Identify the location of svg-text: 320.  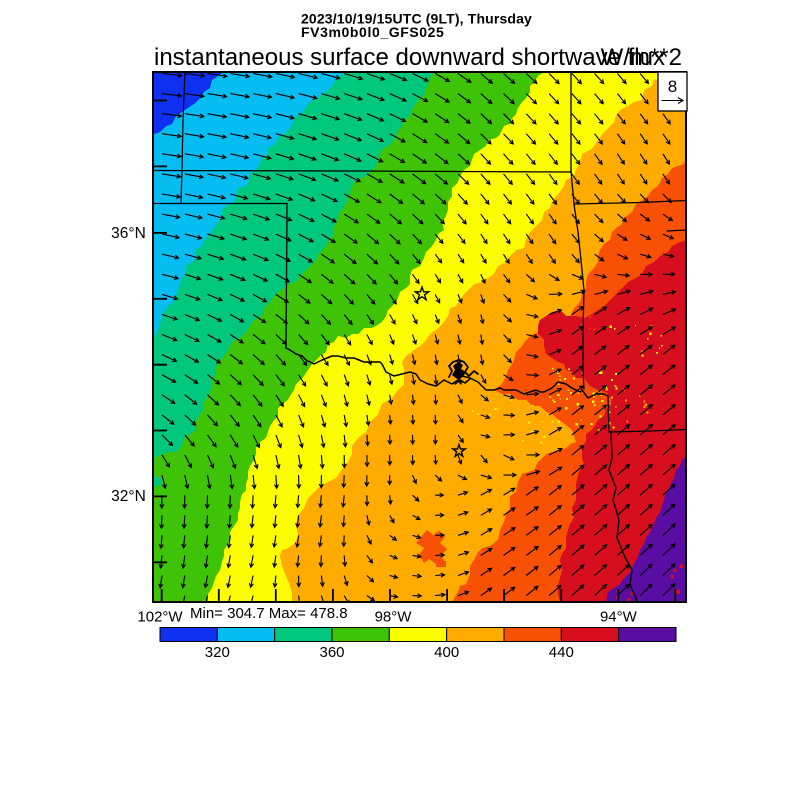
(217, 652).